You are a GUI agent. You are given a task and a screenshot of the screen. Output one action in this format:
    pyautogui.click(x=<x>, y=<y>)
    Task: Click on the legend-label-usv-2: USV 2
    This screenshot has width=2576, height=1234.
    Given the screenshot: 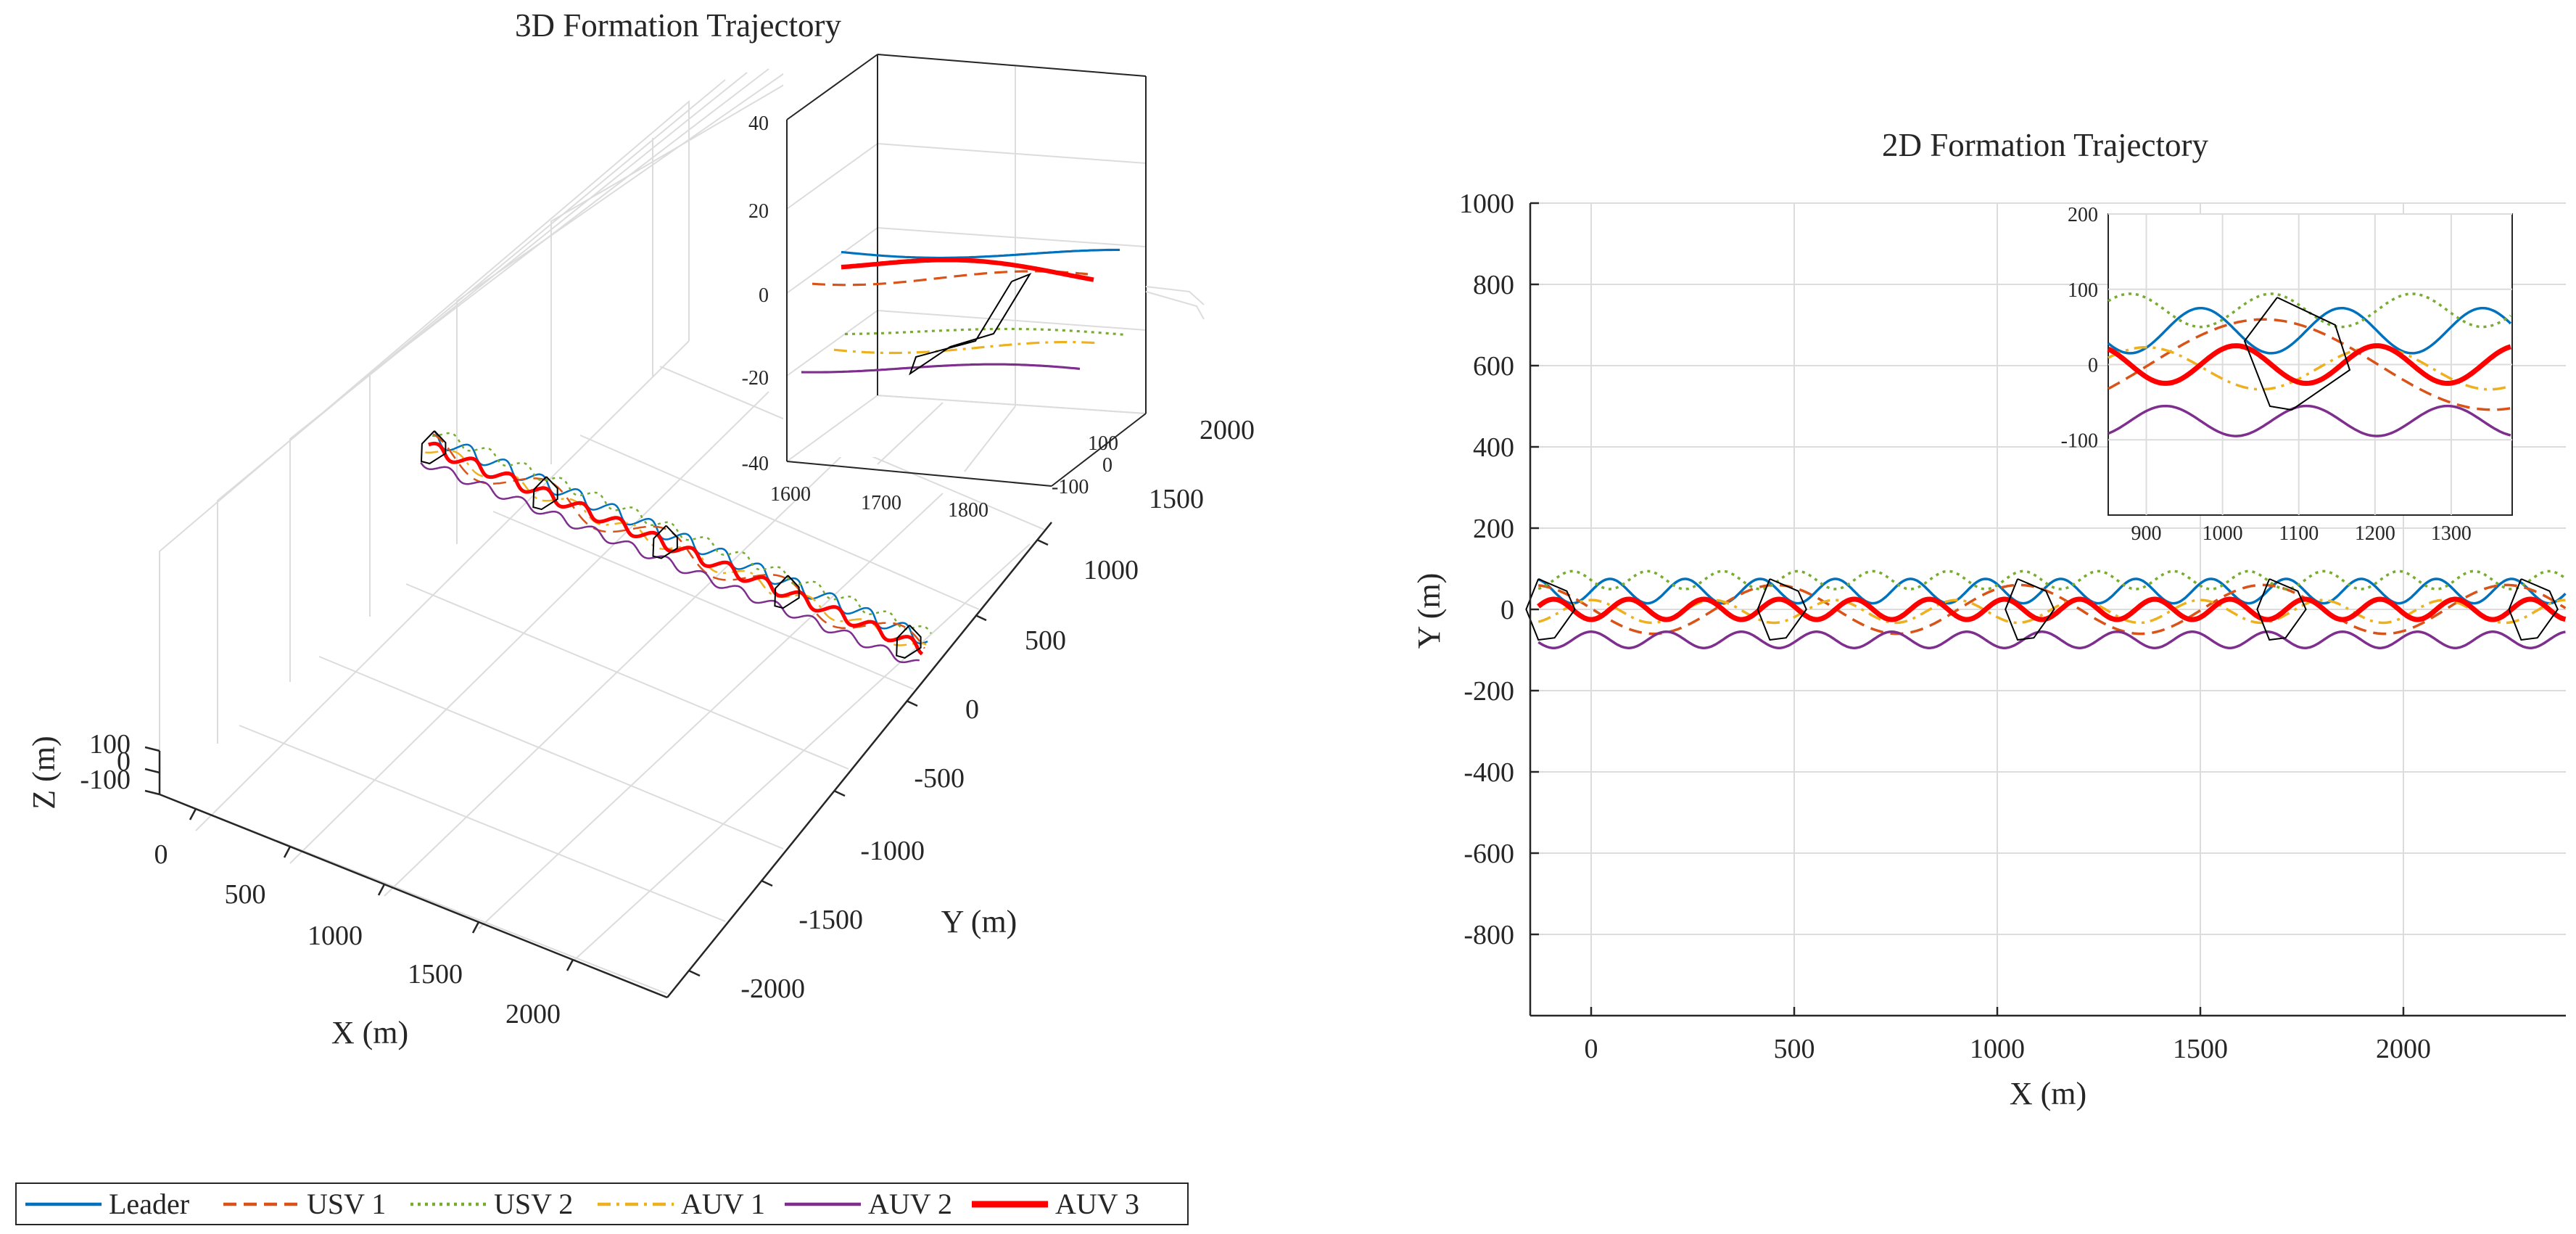 What is the action you would take?
    pyautogui.click(x=533, y=1204)
    